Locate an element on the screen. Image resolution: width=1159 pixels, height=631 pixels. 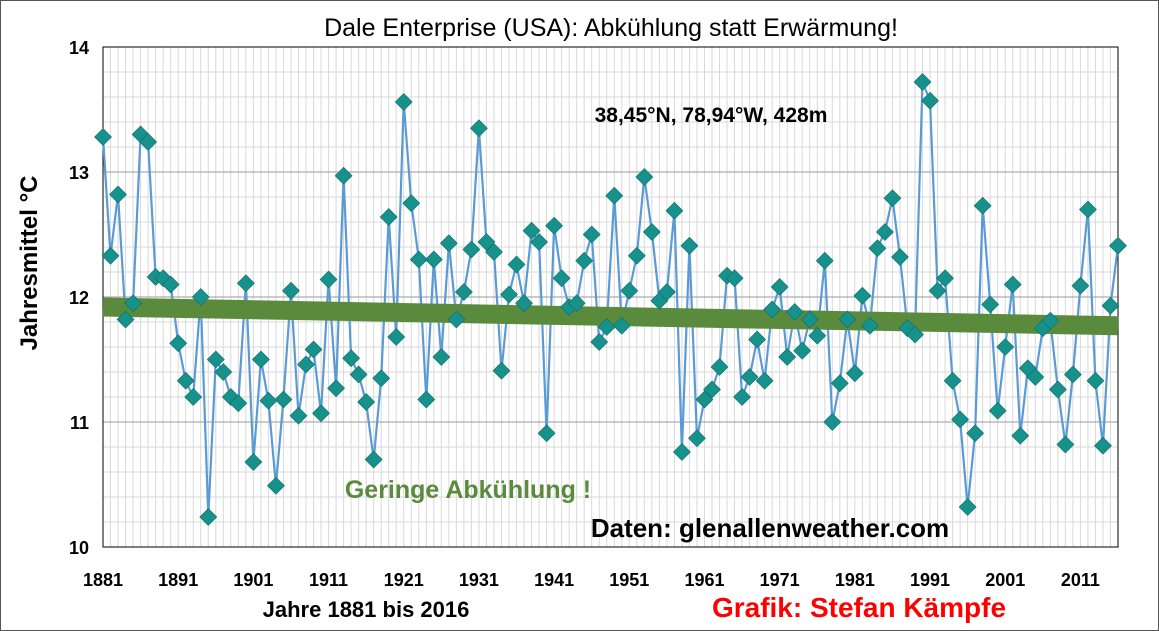
trend-note: Geringe Abkühlung ! is located at coordinates (468, 490).